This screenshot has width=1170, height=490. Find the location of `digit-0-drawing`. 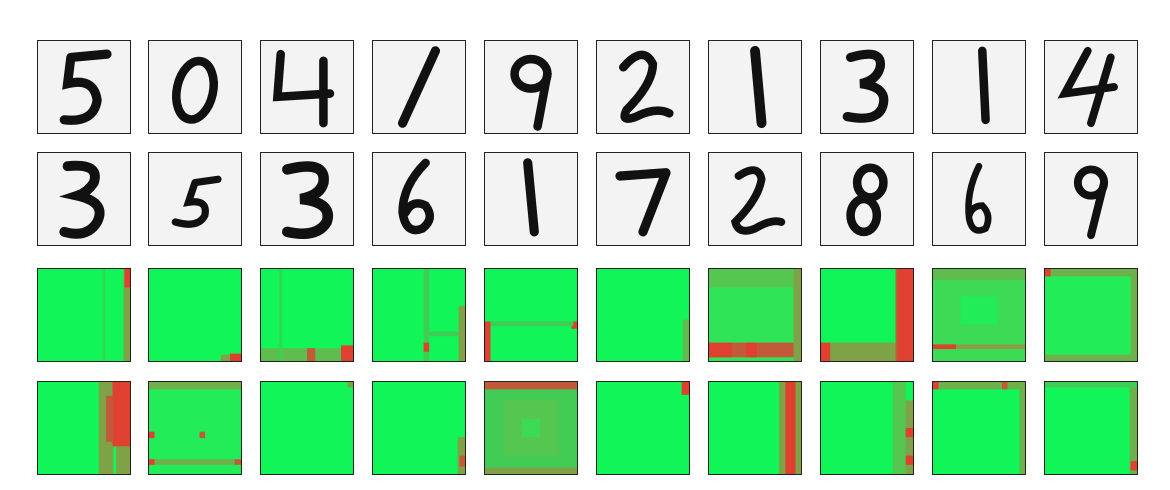

digit-0-drawing is located at coordinates (195, 87).